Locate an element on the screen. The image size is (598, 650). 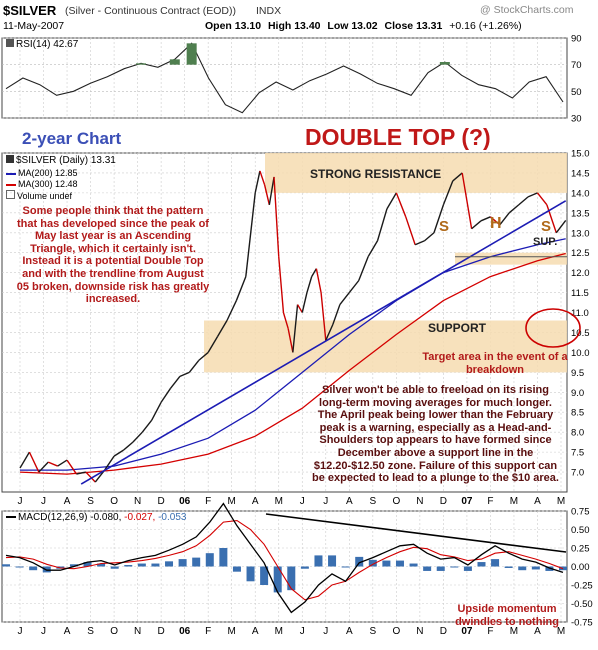
price-tick-label: 10.0 is located at coordinates (580, 353).